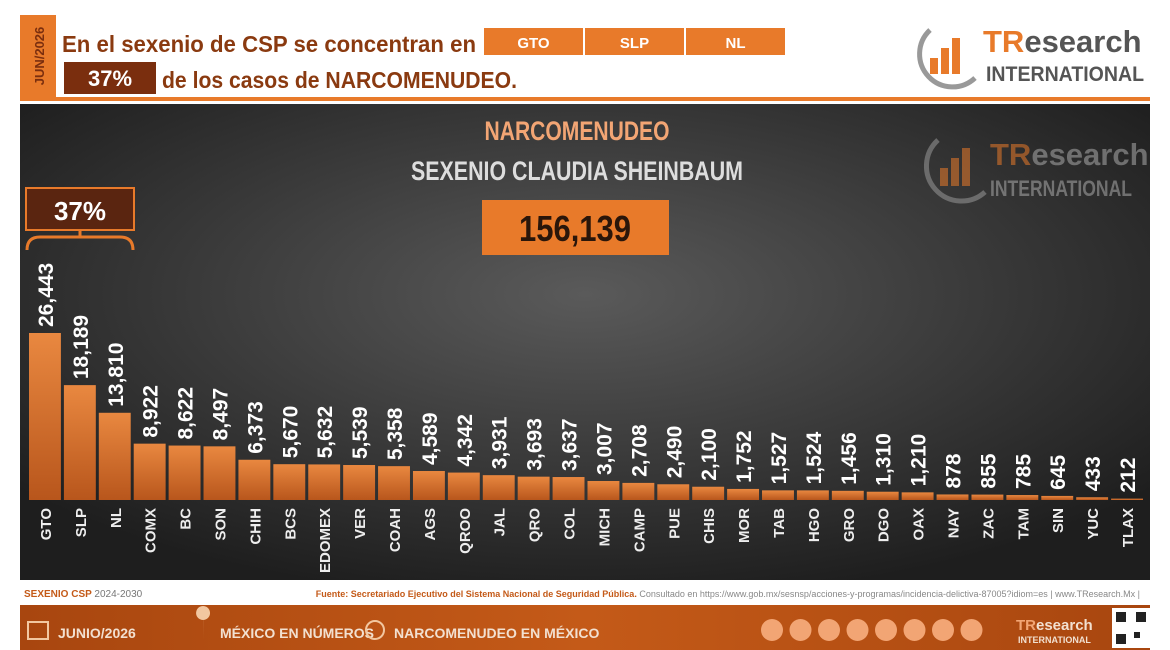  Describe the element at coordinates (39, 56) in the screenshot. I see `header-date: JUN/2026` at that location.